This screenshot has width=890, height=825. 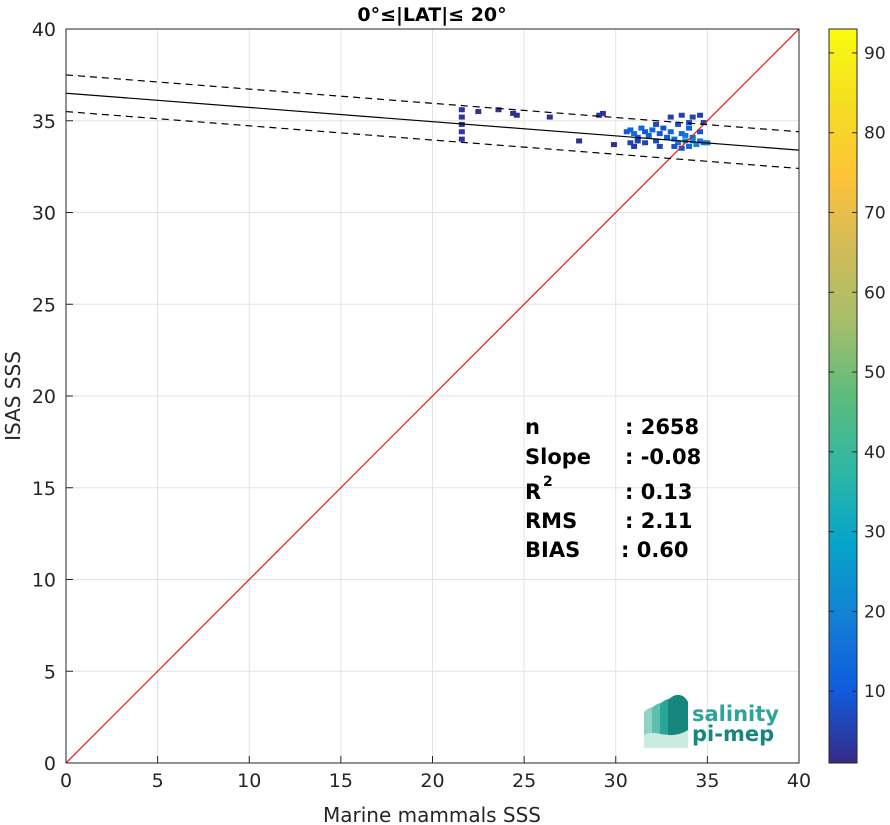 I want to click on x-tick-label: 25, so click(x=524, y=781).